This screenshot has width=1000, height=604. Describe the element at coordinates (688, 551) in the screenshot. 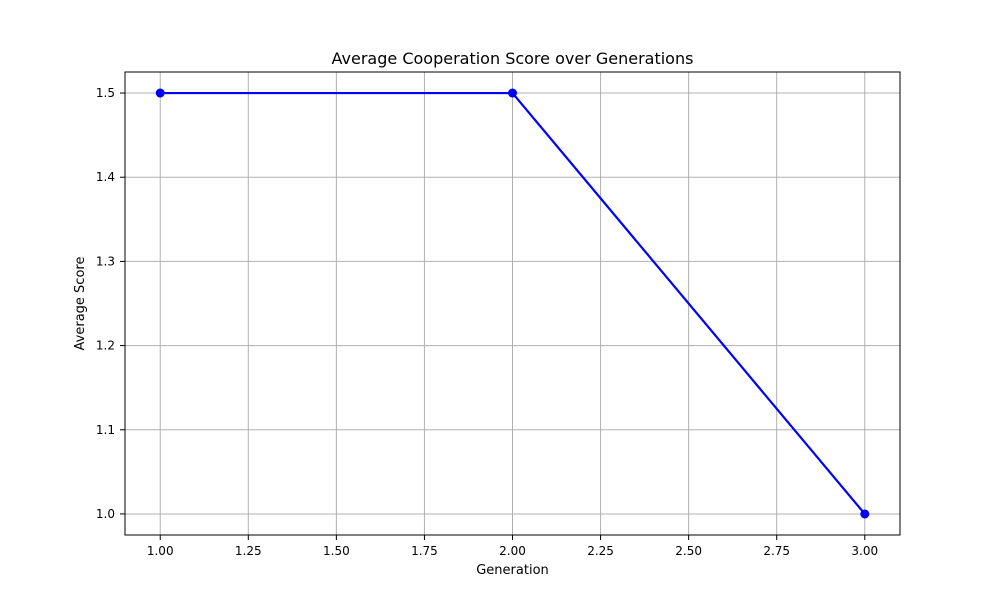

I see `x-tick-label: 2.50` at that location.